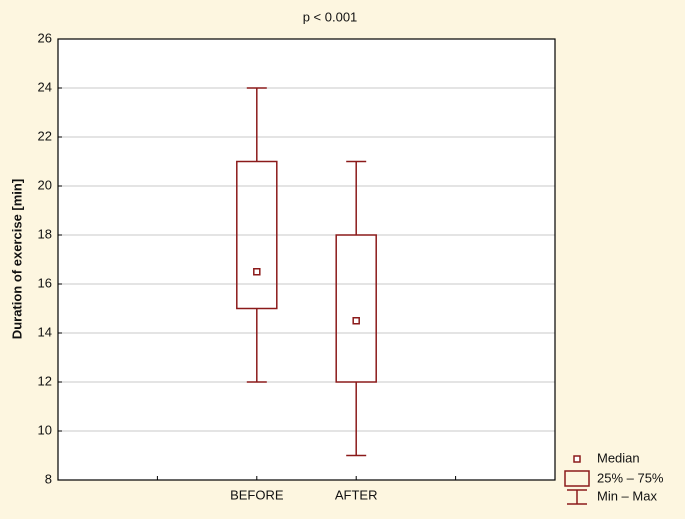 This screenshot has height=519, width=685. Describe the element at coordinates (45, 233) in the screenshot. I see `y-tick-label: 18` at that location.